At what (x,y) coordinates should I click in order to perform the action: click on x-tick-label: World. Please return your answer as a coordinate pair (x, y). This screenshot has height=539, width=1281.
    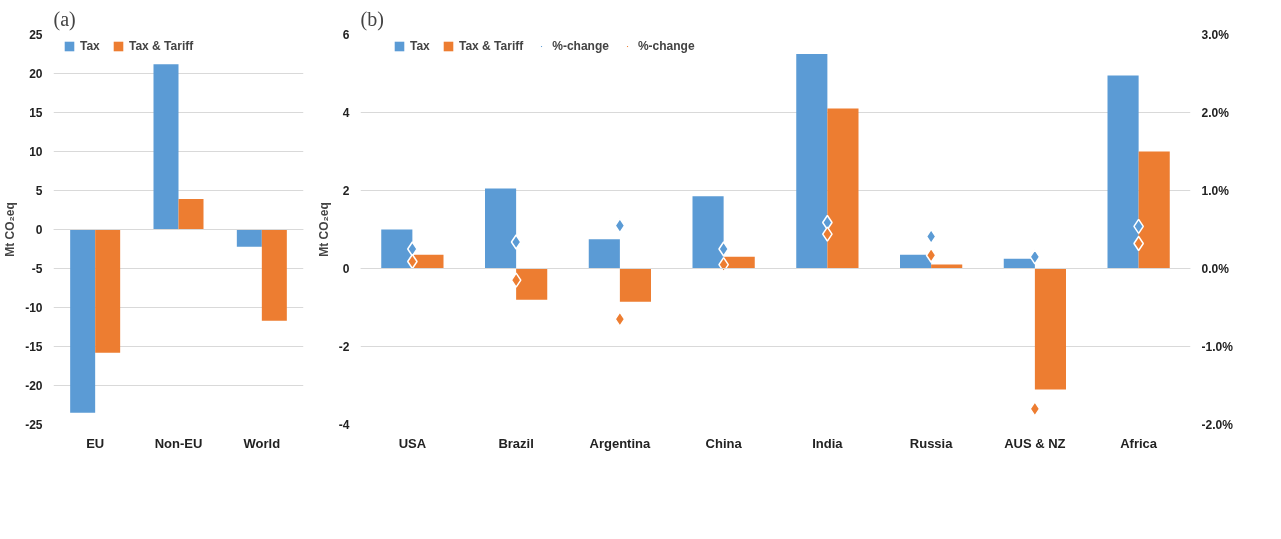
    Looking at the image, I should click on (262, 443).